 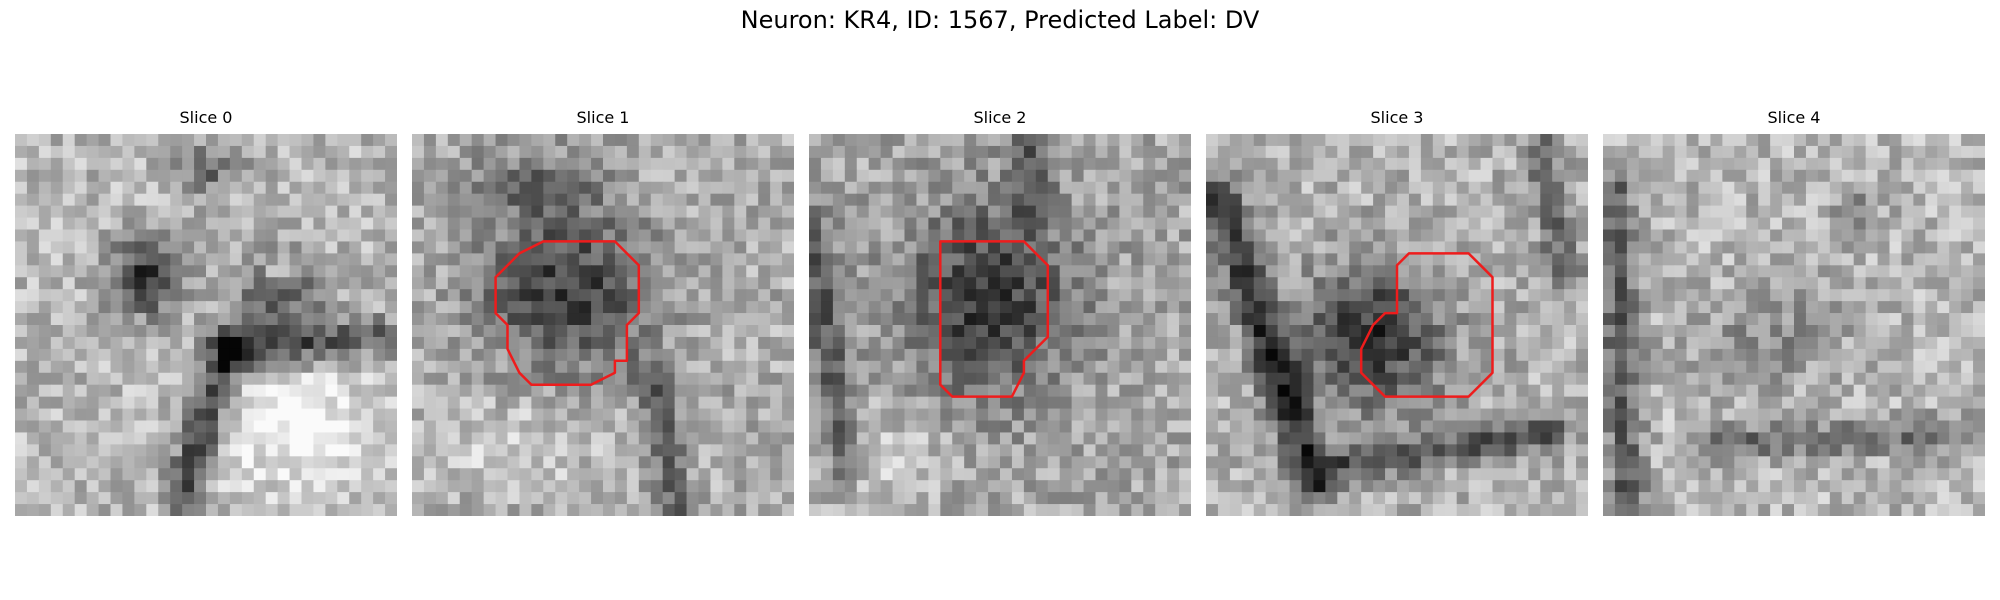 What do you see at coordinates (1397, 117) in the screenshot?
I see `slice-title-3: Slice 3` at bounding box center [1397, 117].